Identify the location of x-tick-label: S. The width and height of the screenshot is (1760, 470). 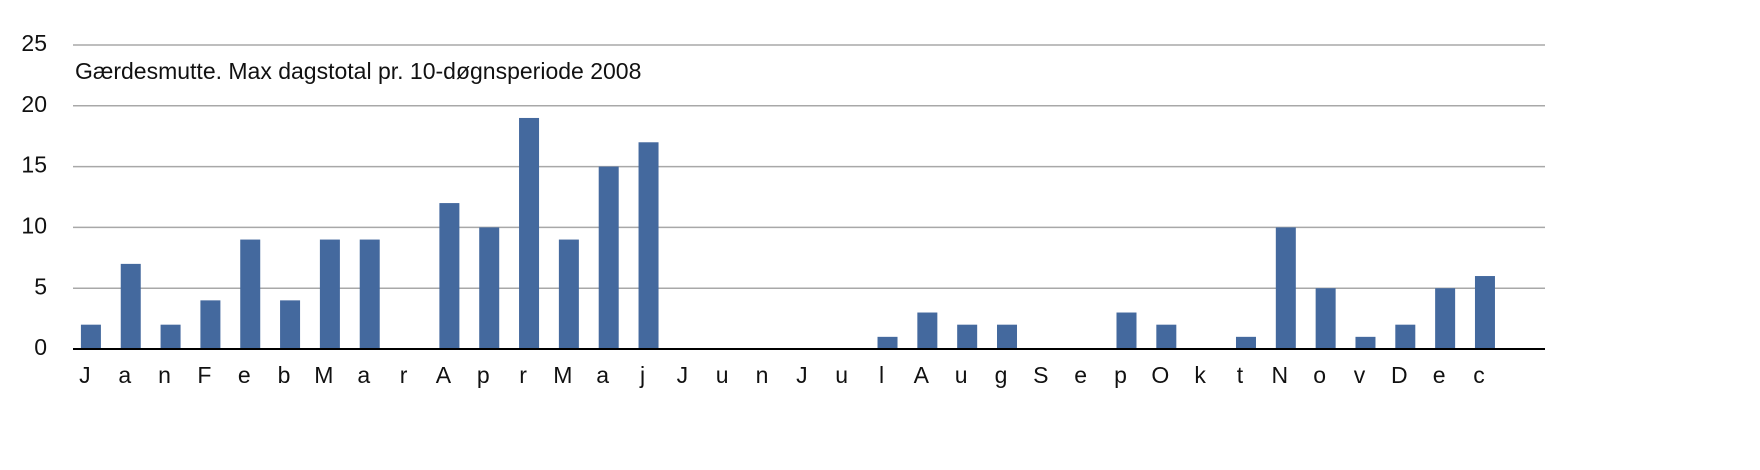
(1040, 375).